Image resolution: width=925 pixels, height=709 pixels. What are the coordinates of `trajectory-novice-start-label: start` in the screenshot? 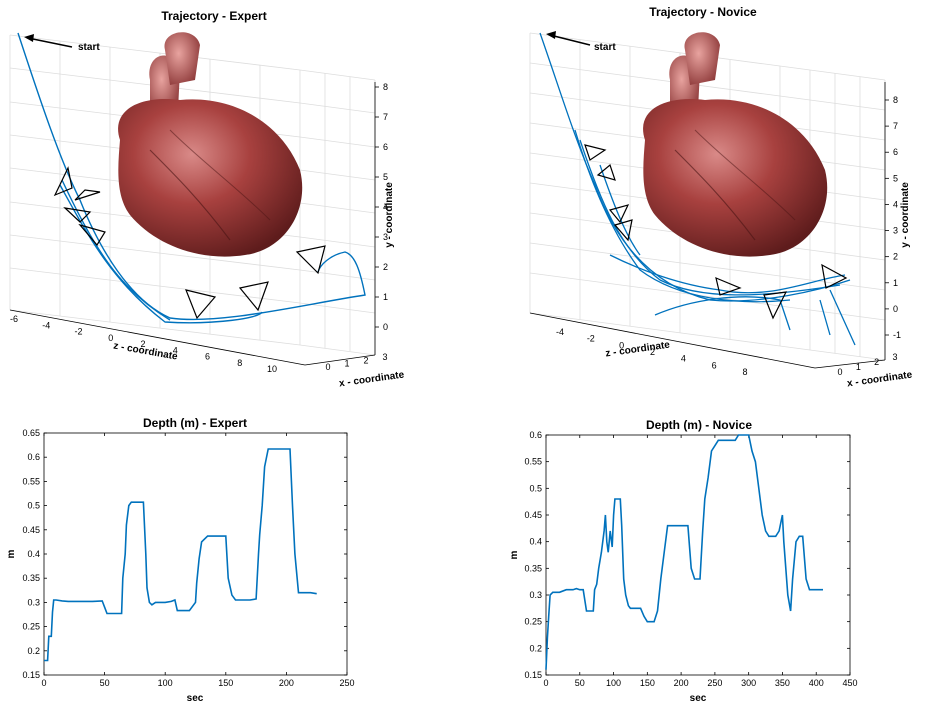 It's located at (605, 47).